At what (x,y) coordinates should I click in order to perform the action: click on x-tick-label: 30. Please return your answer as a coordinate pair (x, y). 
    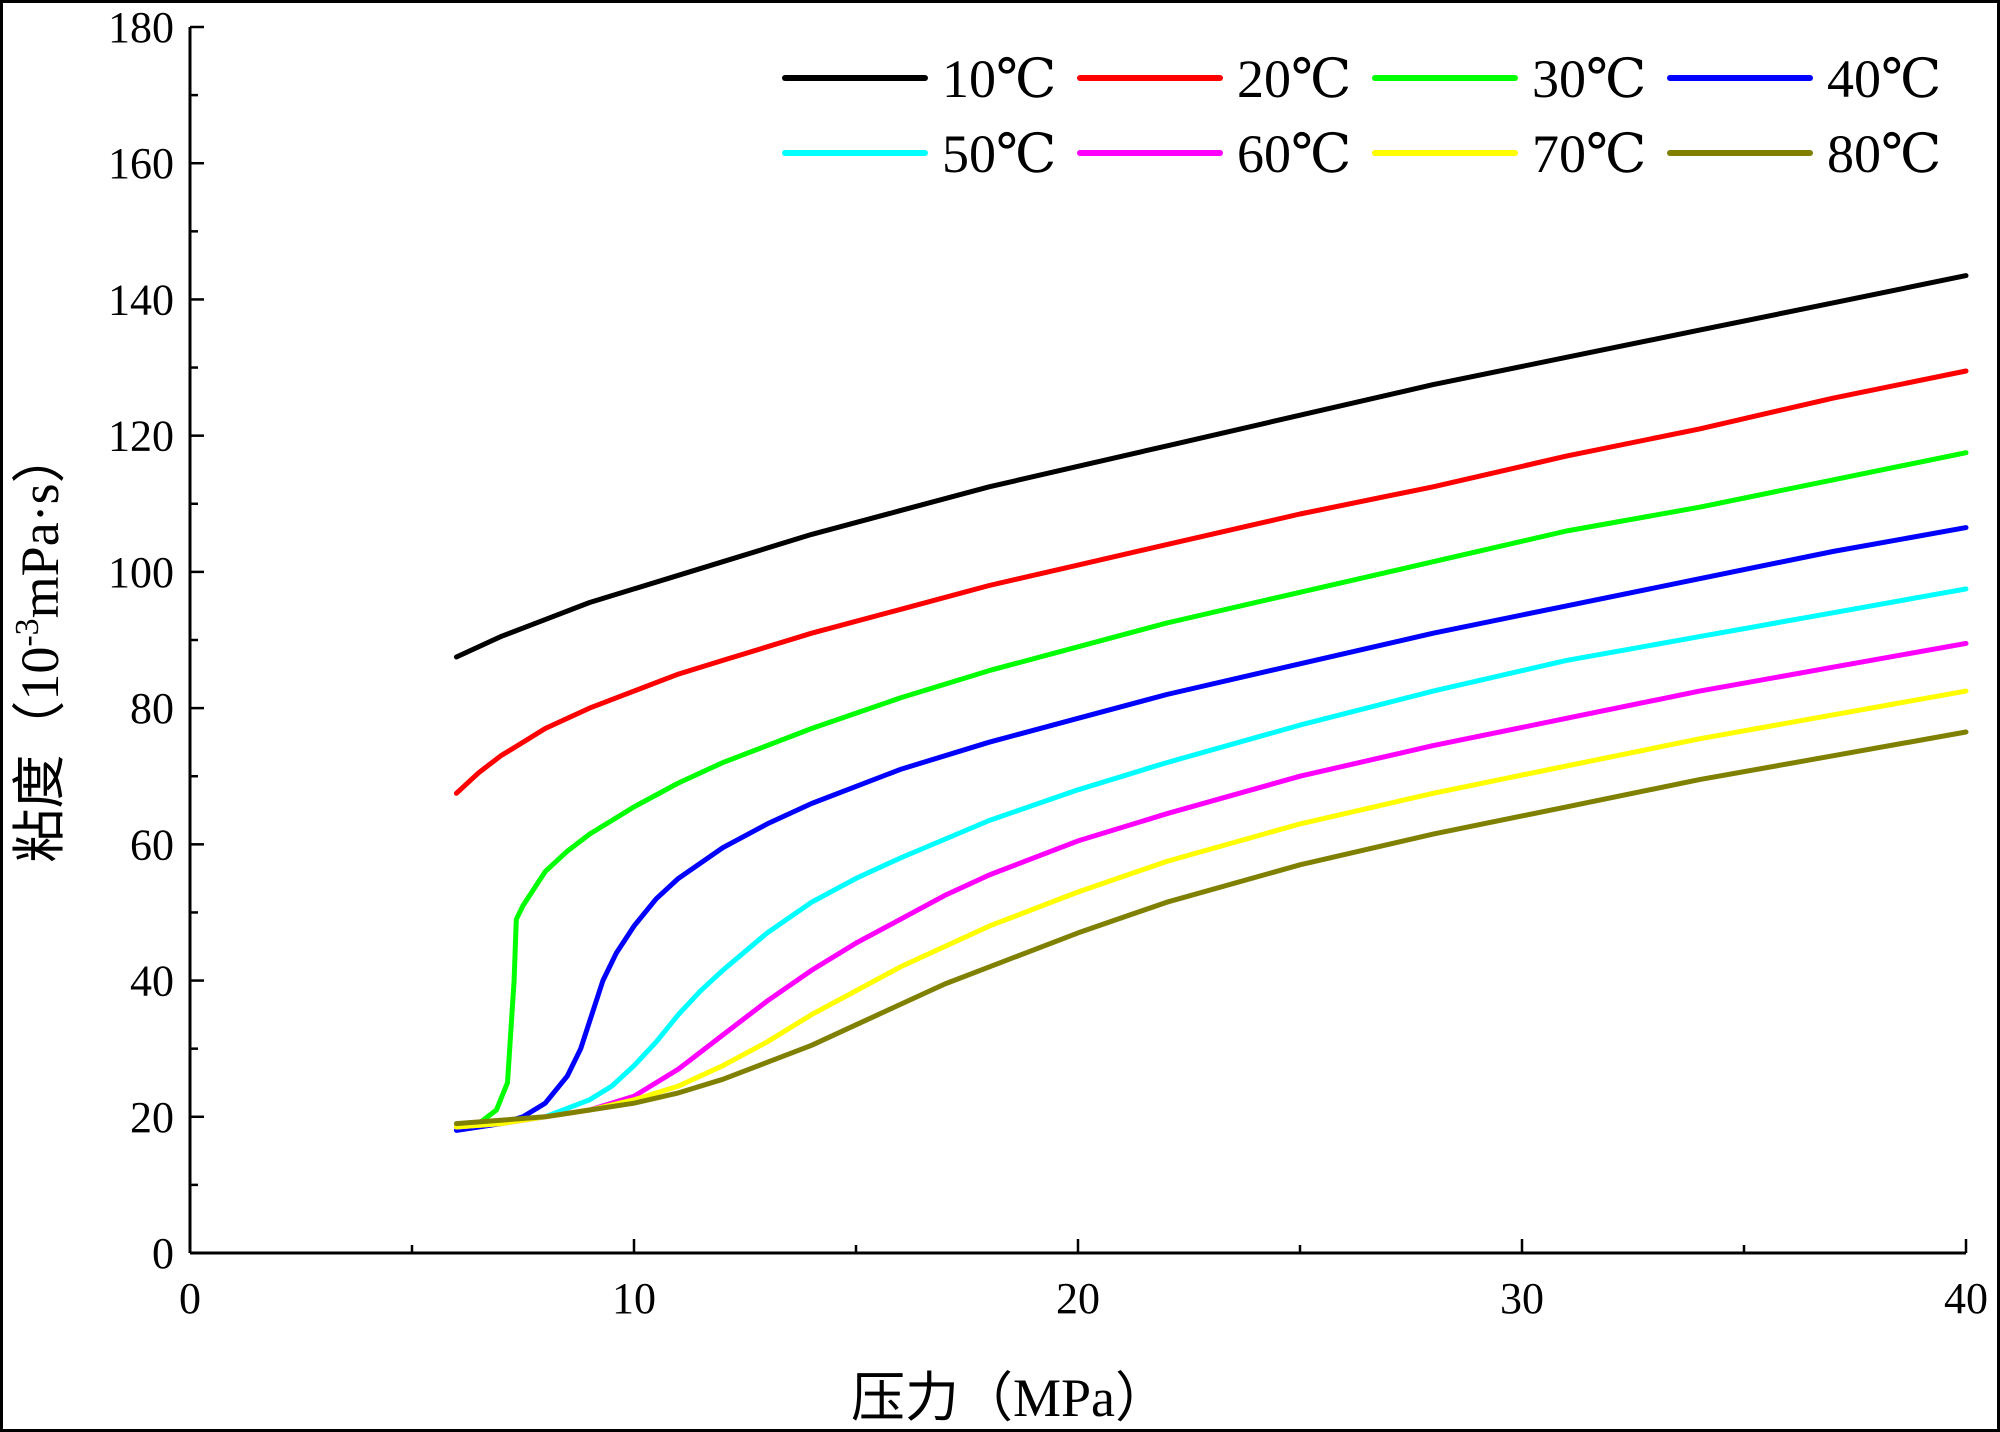
    Looking at the image, I should click on (1522, 1298).